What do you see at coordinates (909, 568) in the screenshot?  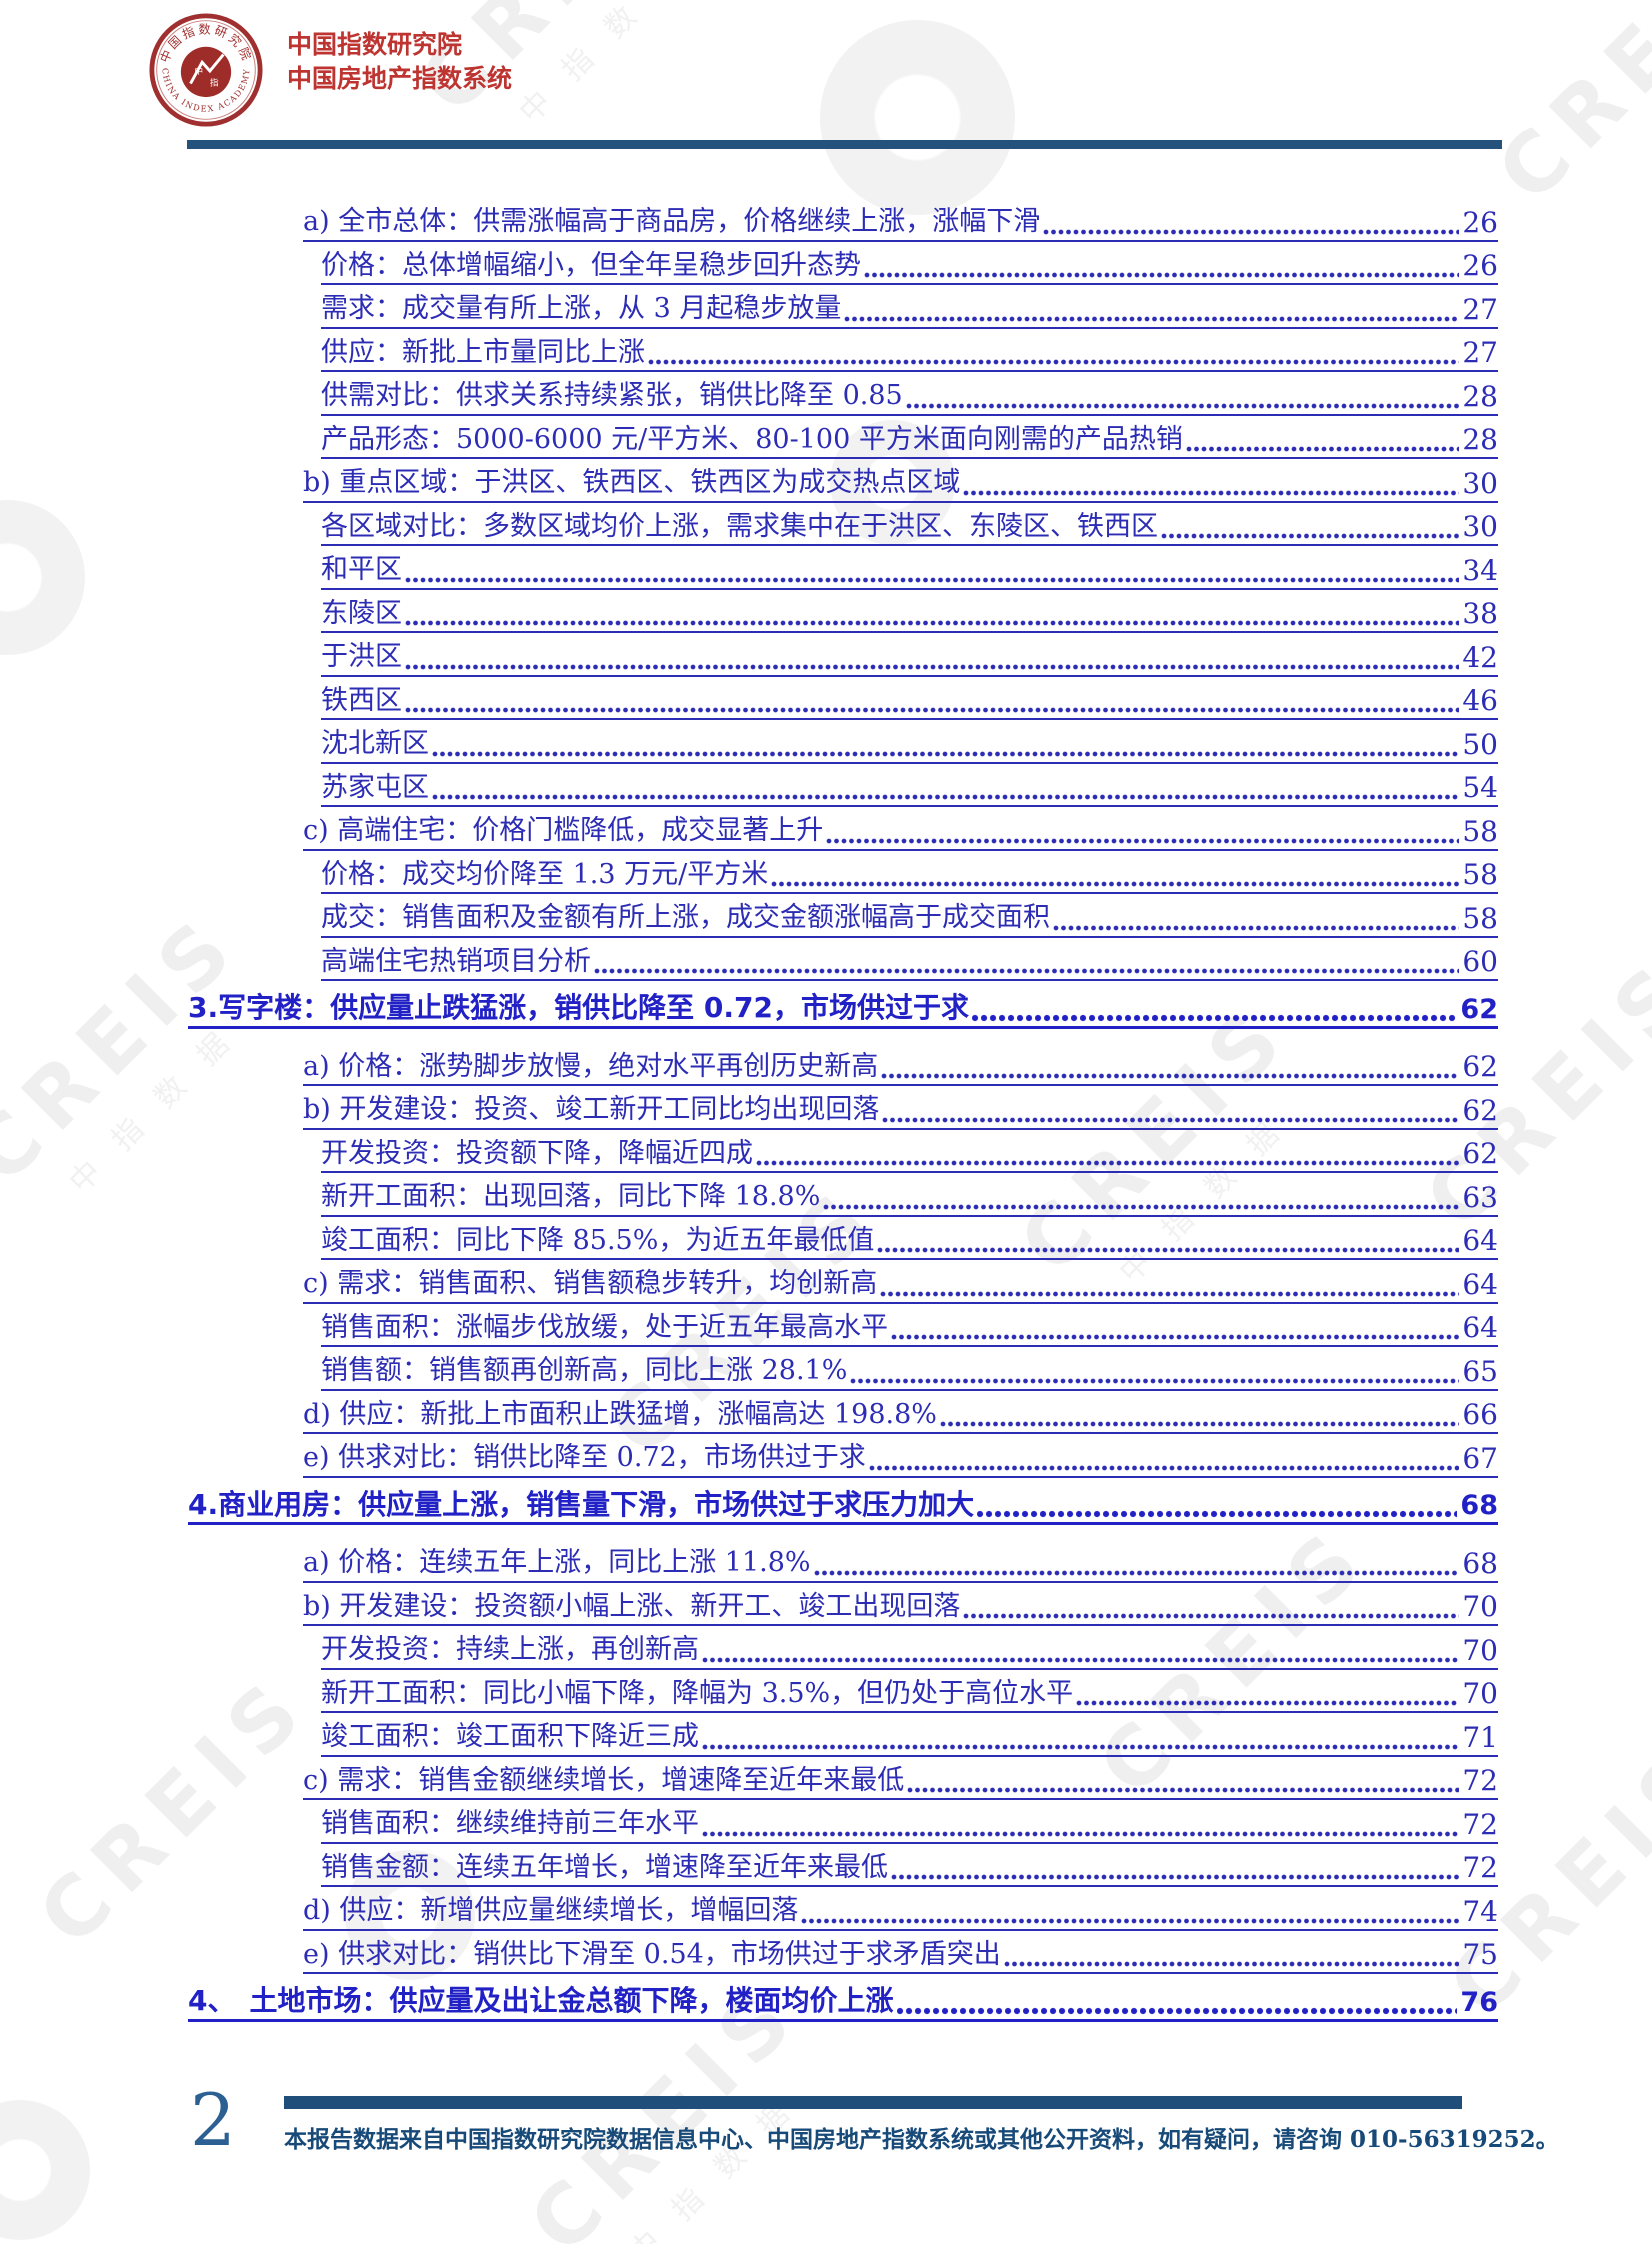 I see `toc-entry: 和平区 34` at bounding box center [909, 568].